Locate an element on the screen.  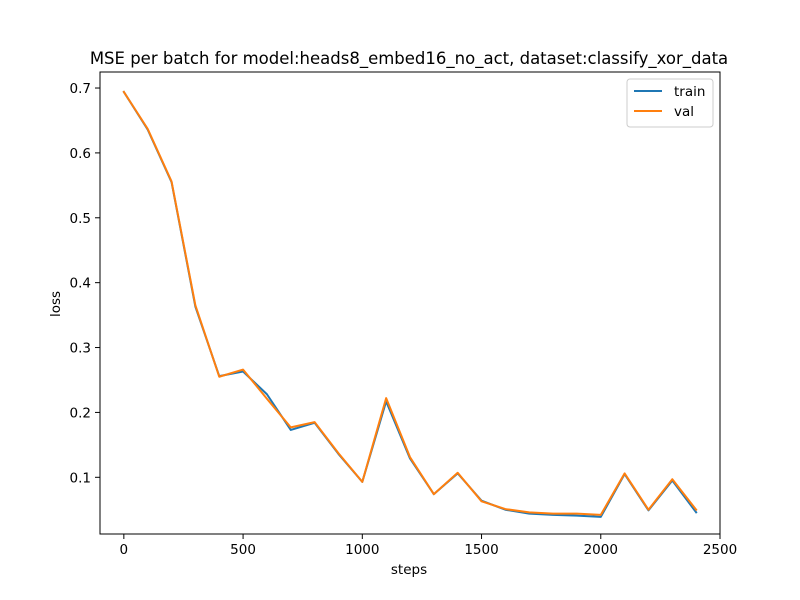
y-tick-label: 0.5 is located at coordinates (80, 219).